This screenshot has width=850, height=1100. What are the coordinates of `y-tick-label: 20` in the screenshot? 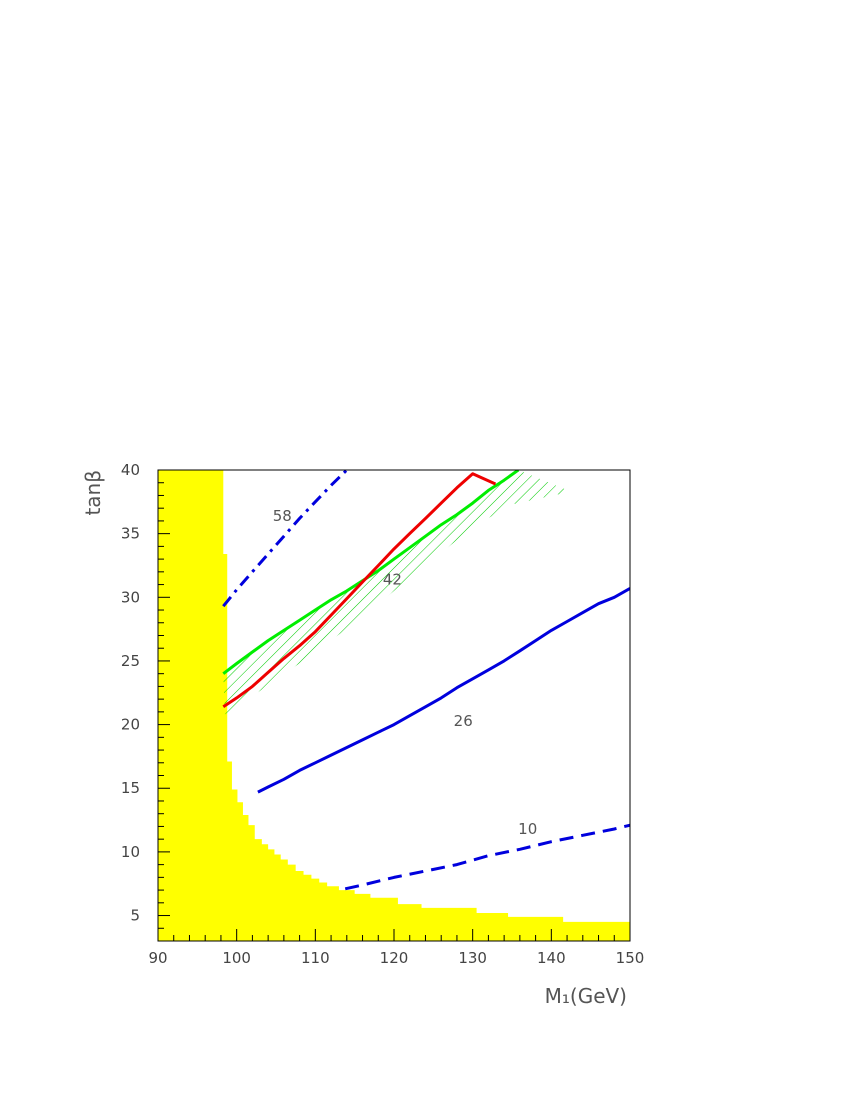 It's located at (130, 725).